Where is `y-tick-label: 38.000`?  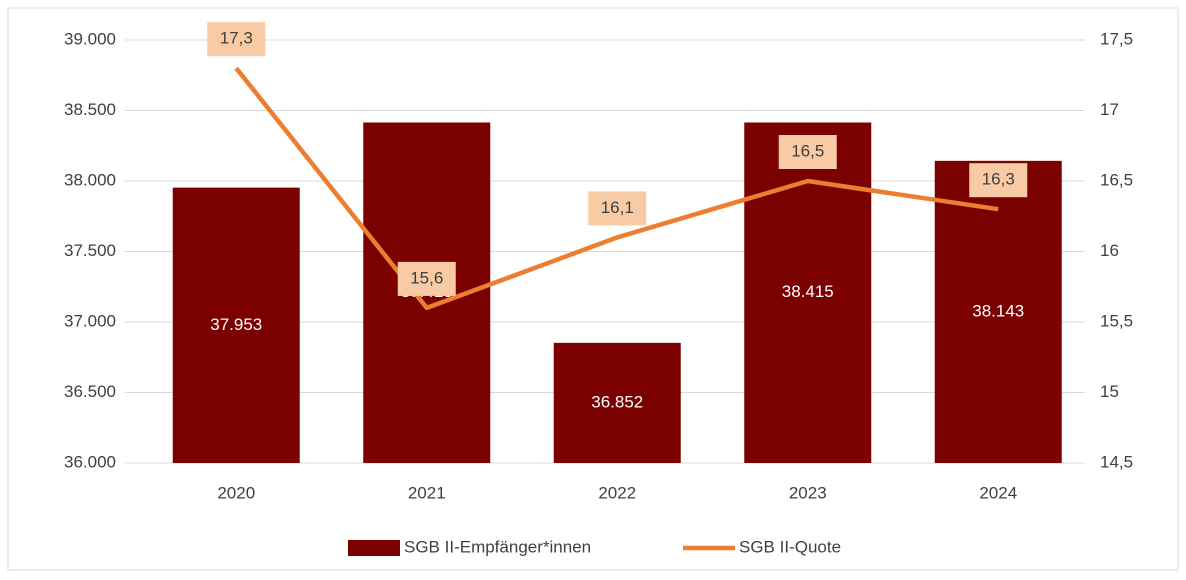 y-tick-label: 38.000 is located at coordinates (90, 179).